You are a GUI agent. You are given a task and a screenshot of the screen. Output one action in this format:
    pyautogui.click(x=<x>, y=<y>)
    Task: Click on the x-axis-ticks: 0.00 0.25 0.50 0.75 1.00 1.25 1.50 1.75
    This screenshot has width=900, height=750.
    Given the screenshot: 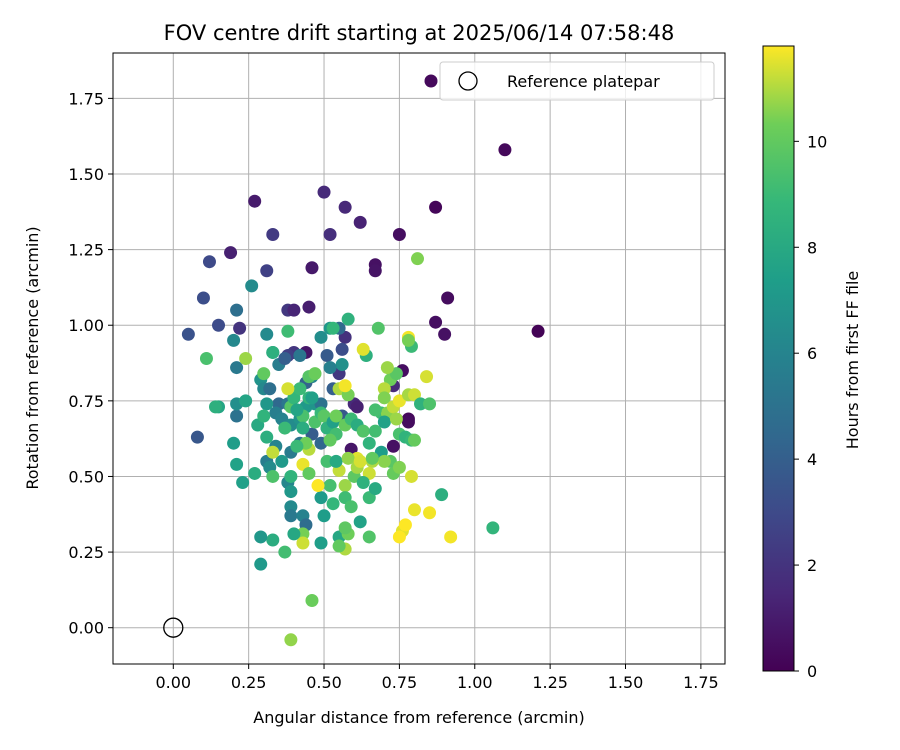 What is the action you would take?
    pyautogui.click(x=437, y=678)
    